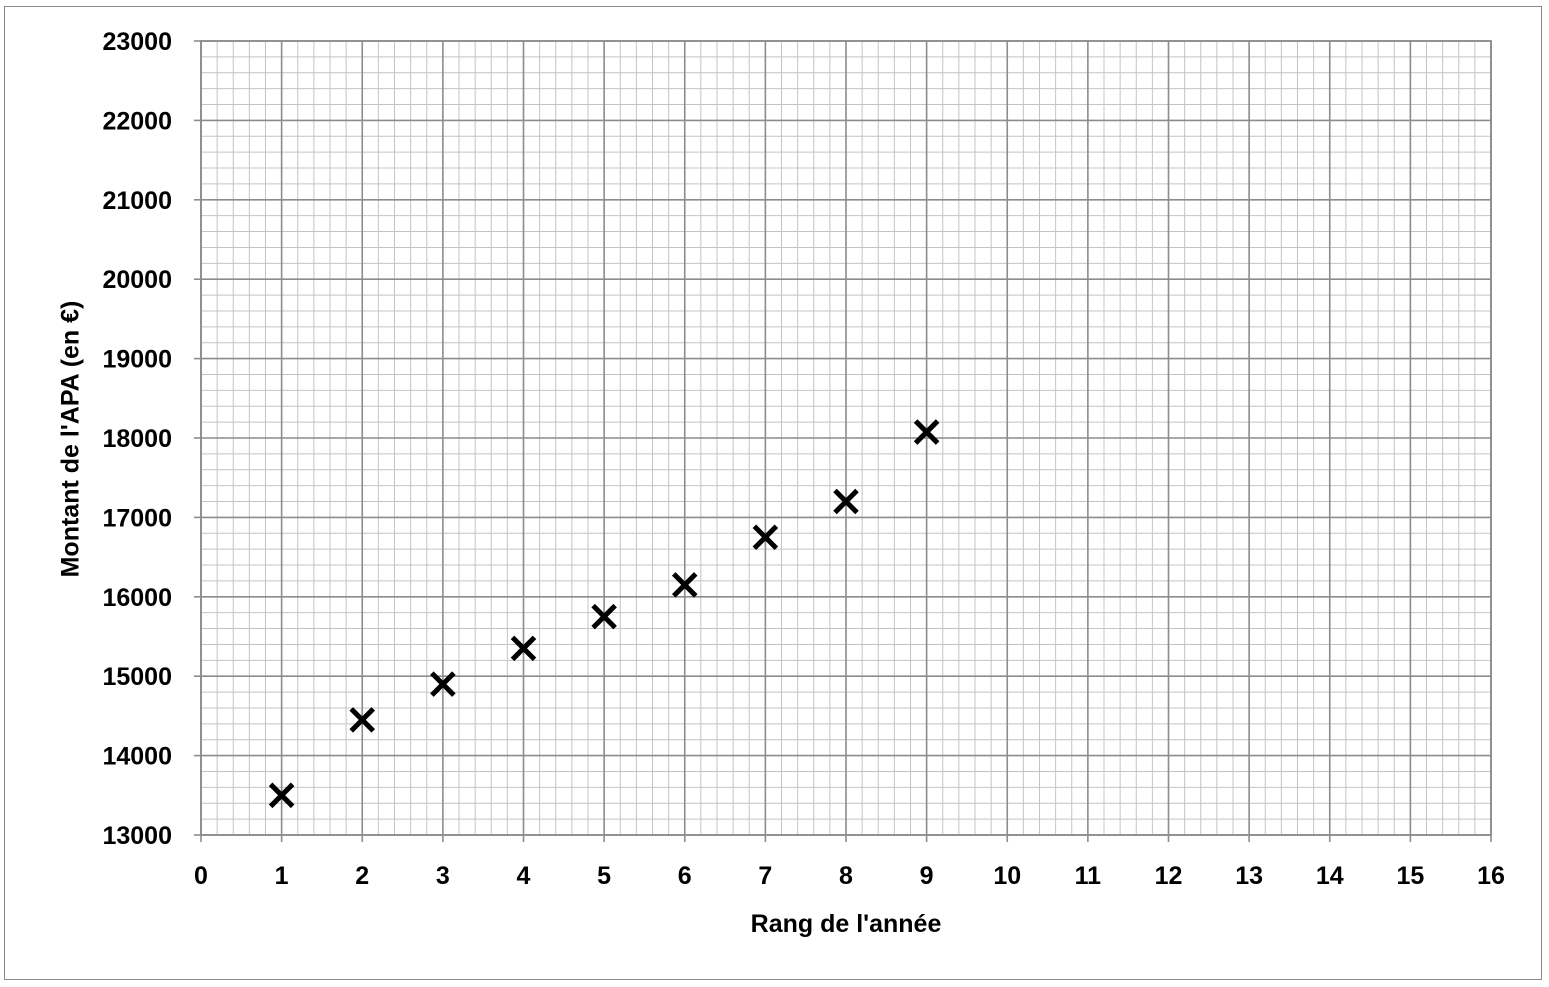 The width and height of the screenshot is (1549, 987). I want to click on x-tick-label: 7, so click(765, 876).